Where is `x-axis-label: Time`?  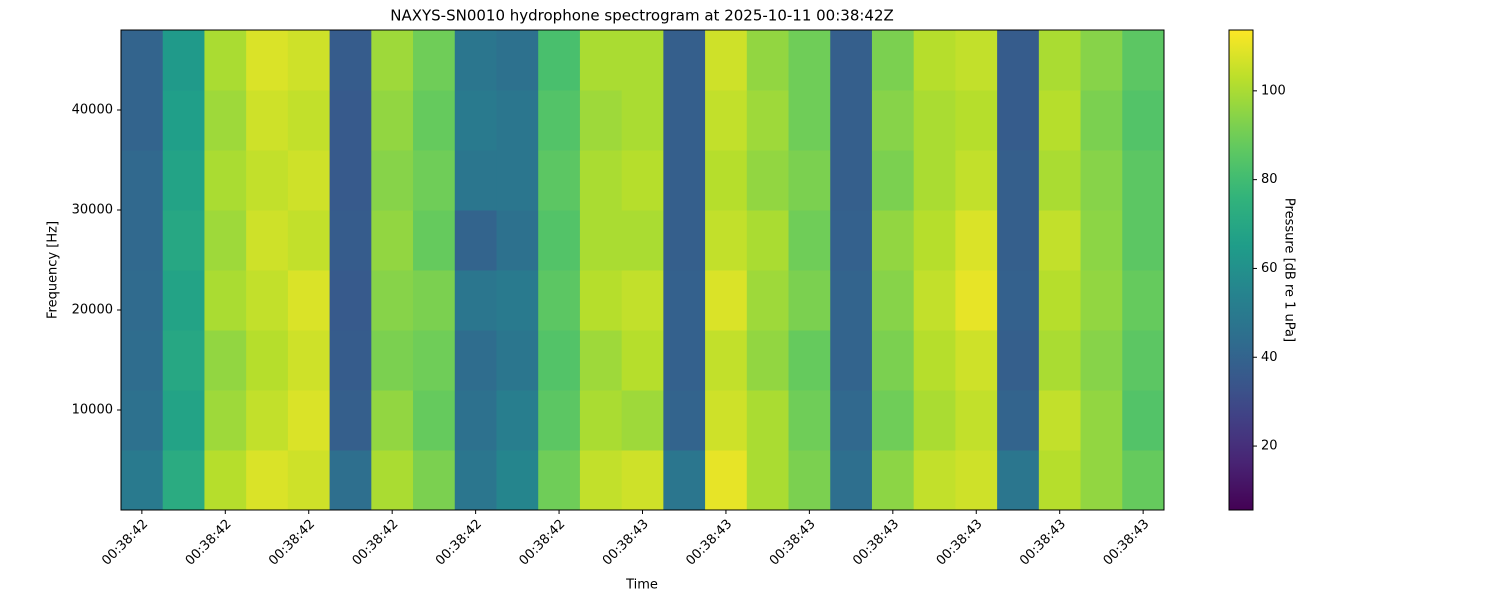 x-axis-label: Time is located at coordinates (641, 585).